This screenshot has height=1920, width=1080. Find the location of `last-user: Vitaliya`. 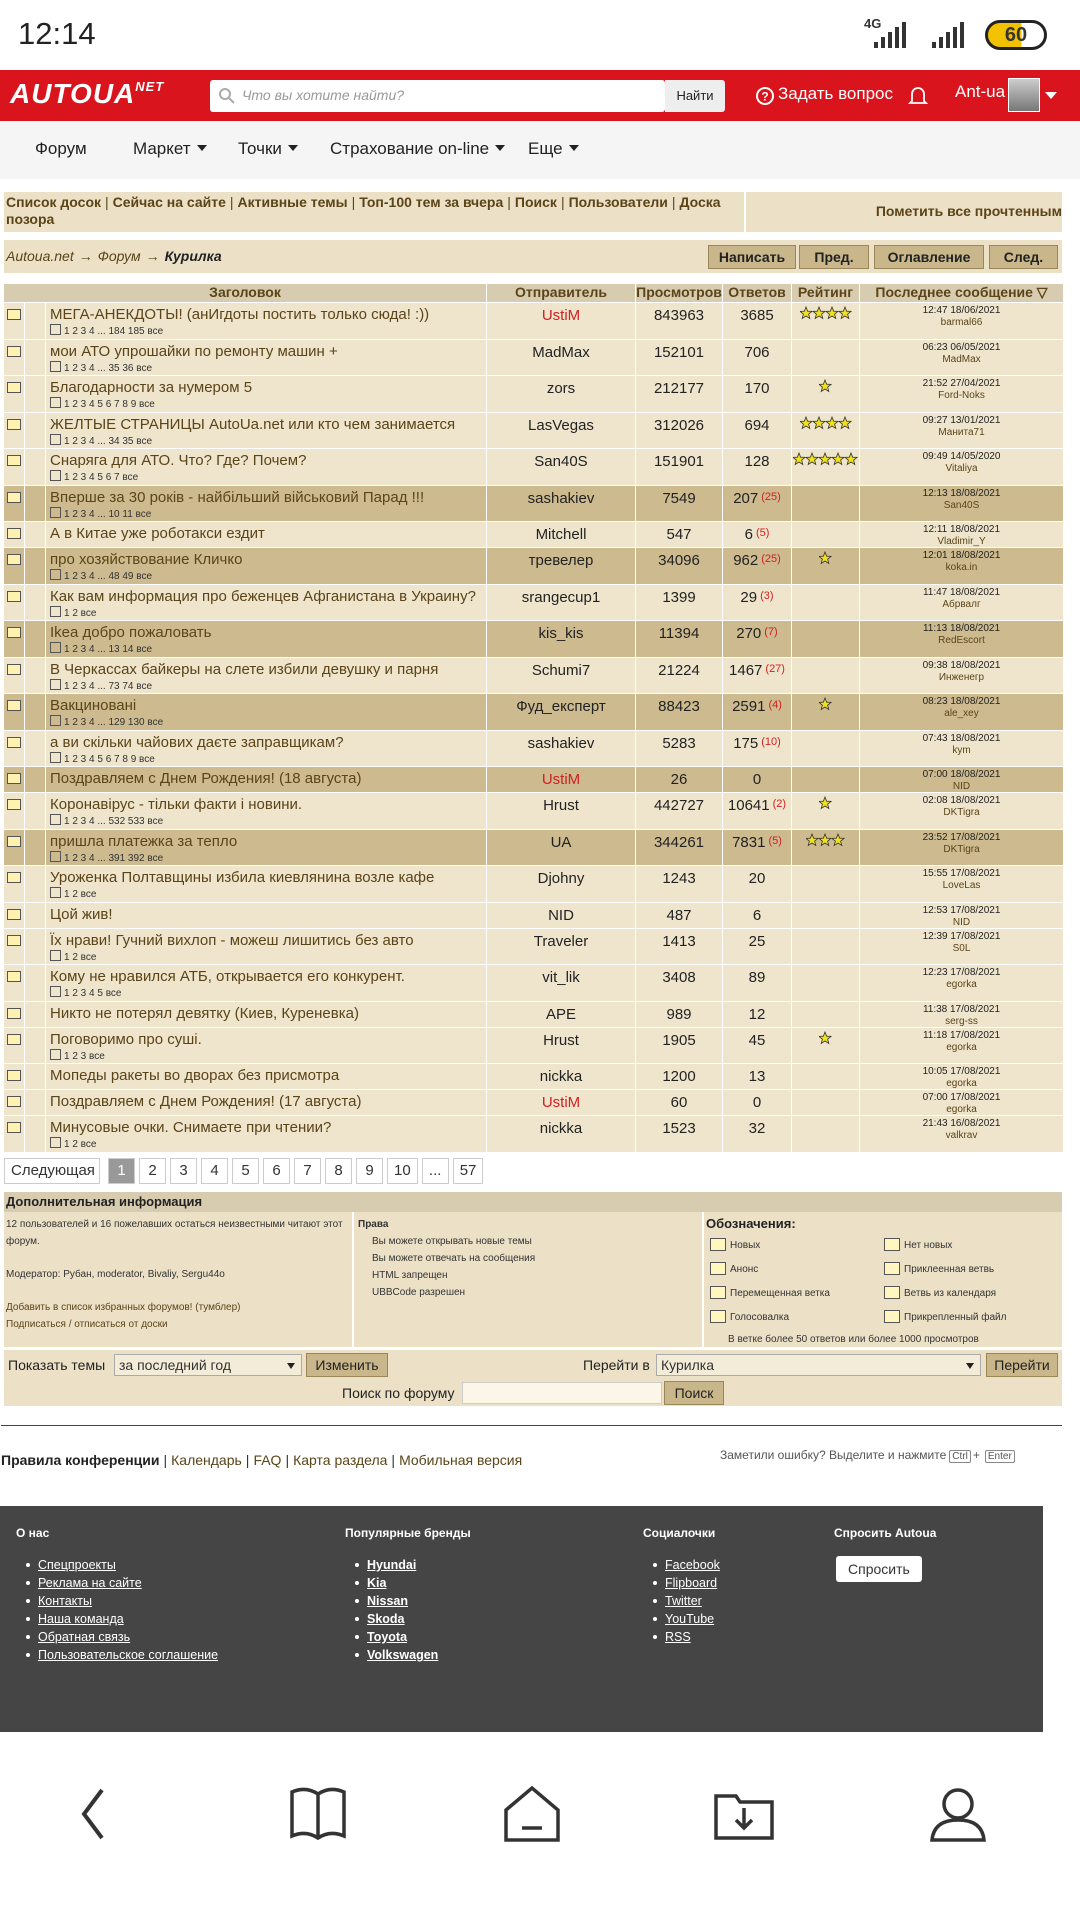

last-user: Vitaliya is located at coordinates (961, 468).